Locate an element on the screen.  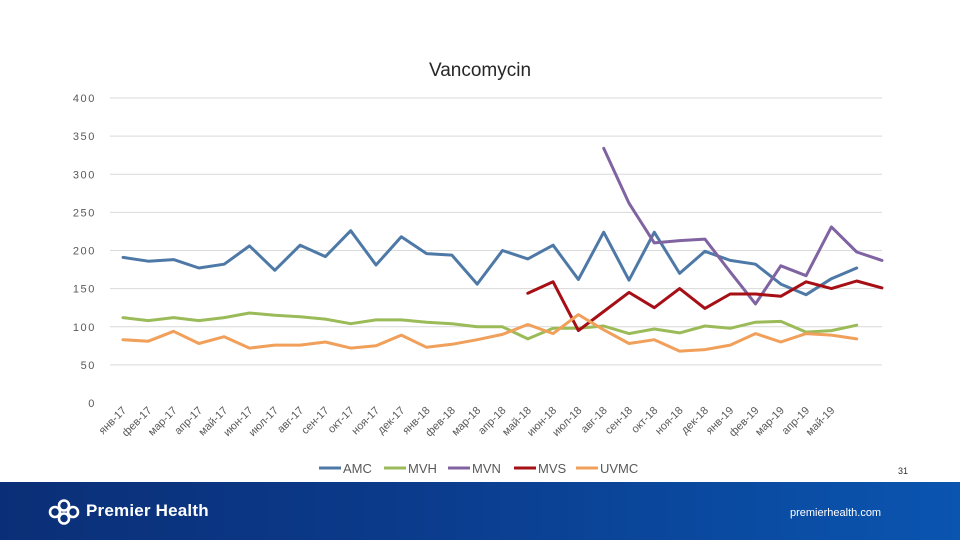
series-line-mvs is located at coordinates (705, 306).